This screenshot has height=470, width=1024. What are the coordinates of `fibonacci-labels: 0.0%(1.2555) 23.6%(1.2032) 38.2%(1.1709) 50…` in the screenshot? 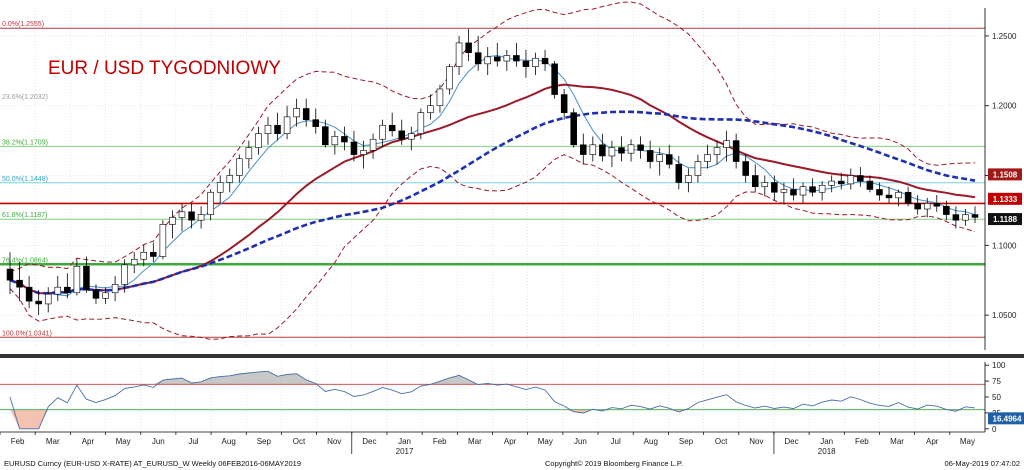 It's located at (27, 179).